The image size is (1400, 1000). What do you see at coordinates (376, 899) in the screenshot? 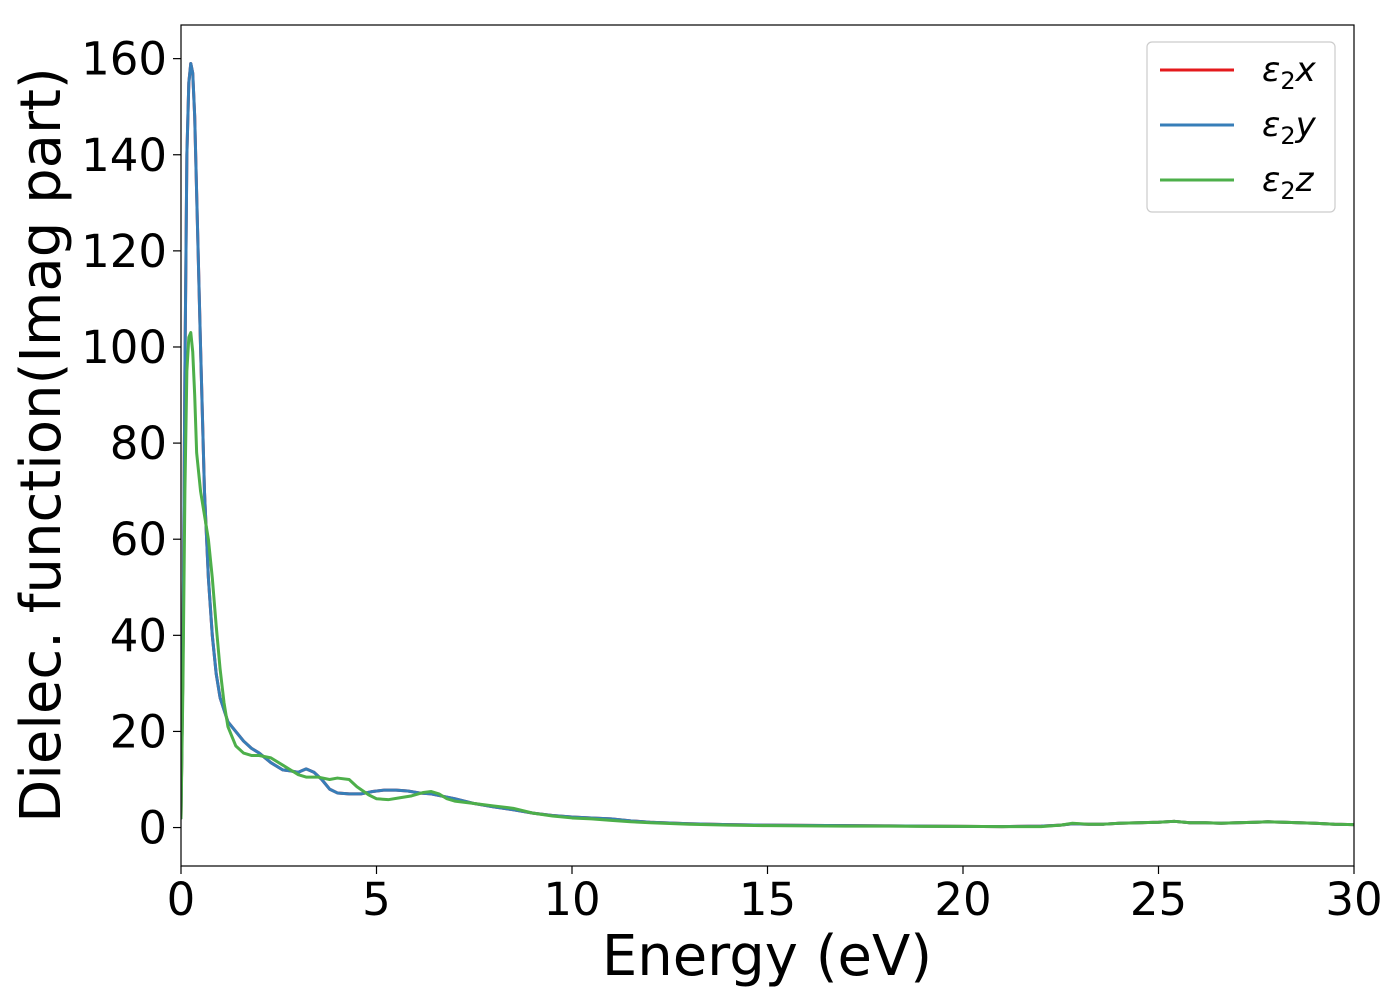
I see `x-tick-label: 5` at bounding box center [376, 899].